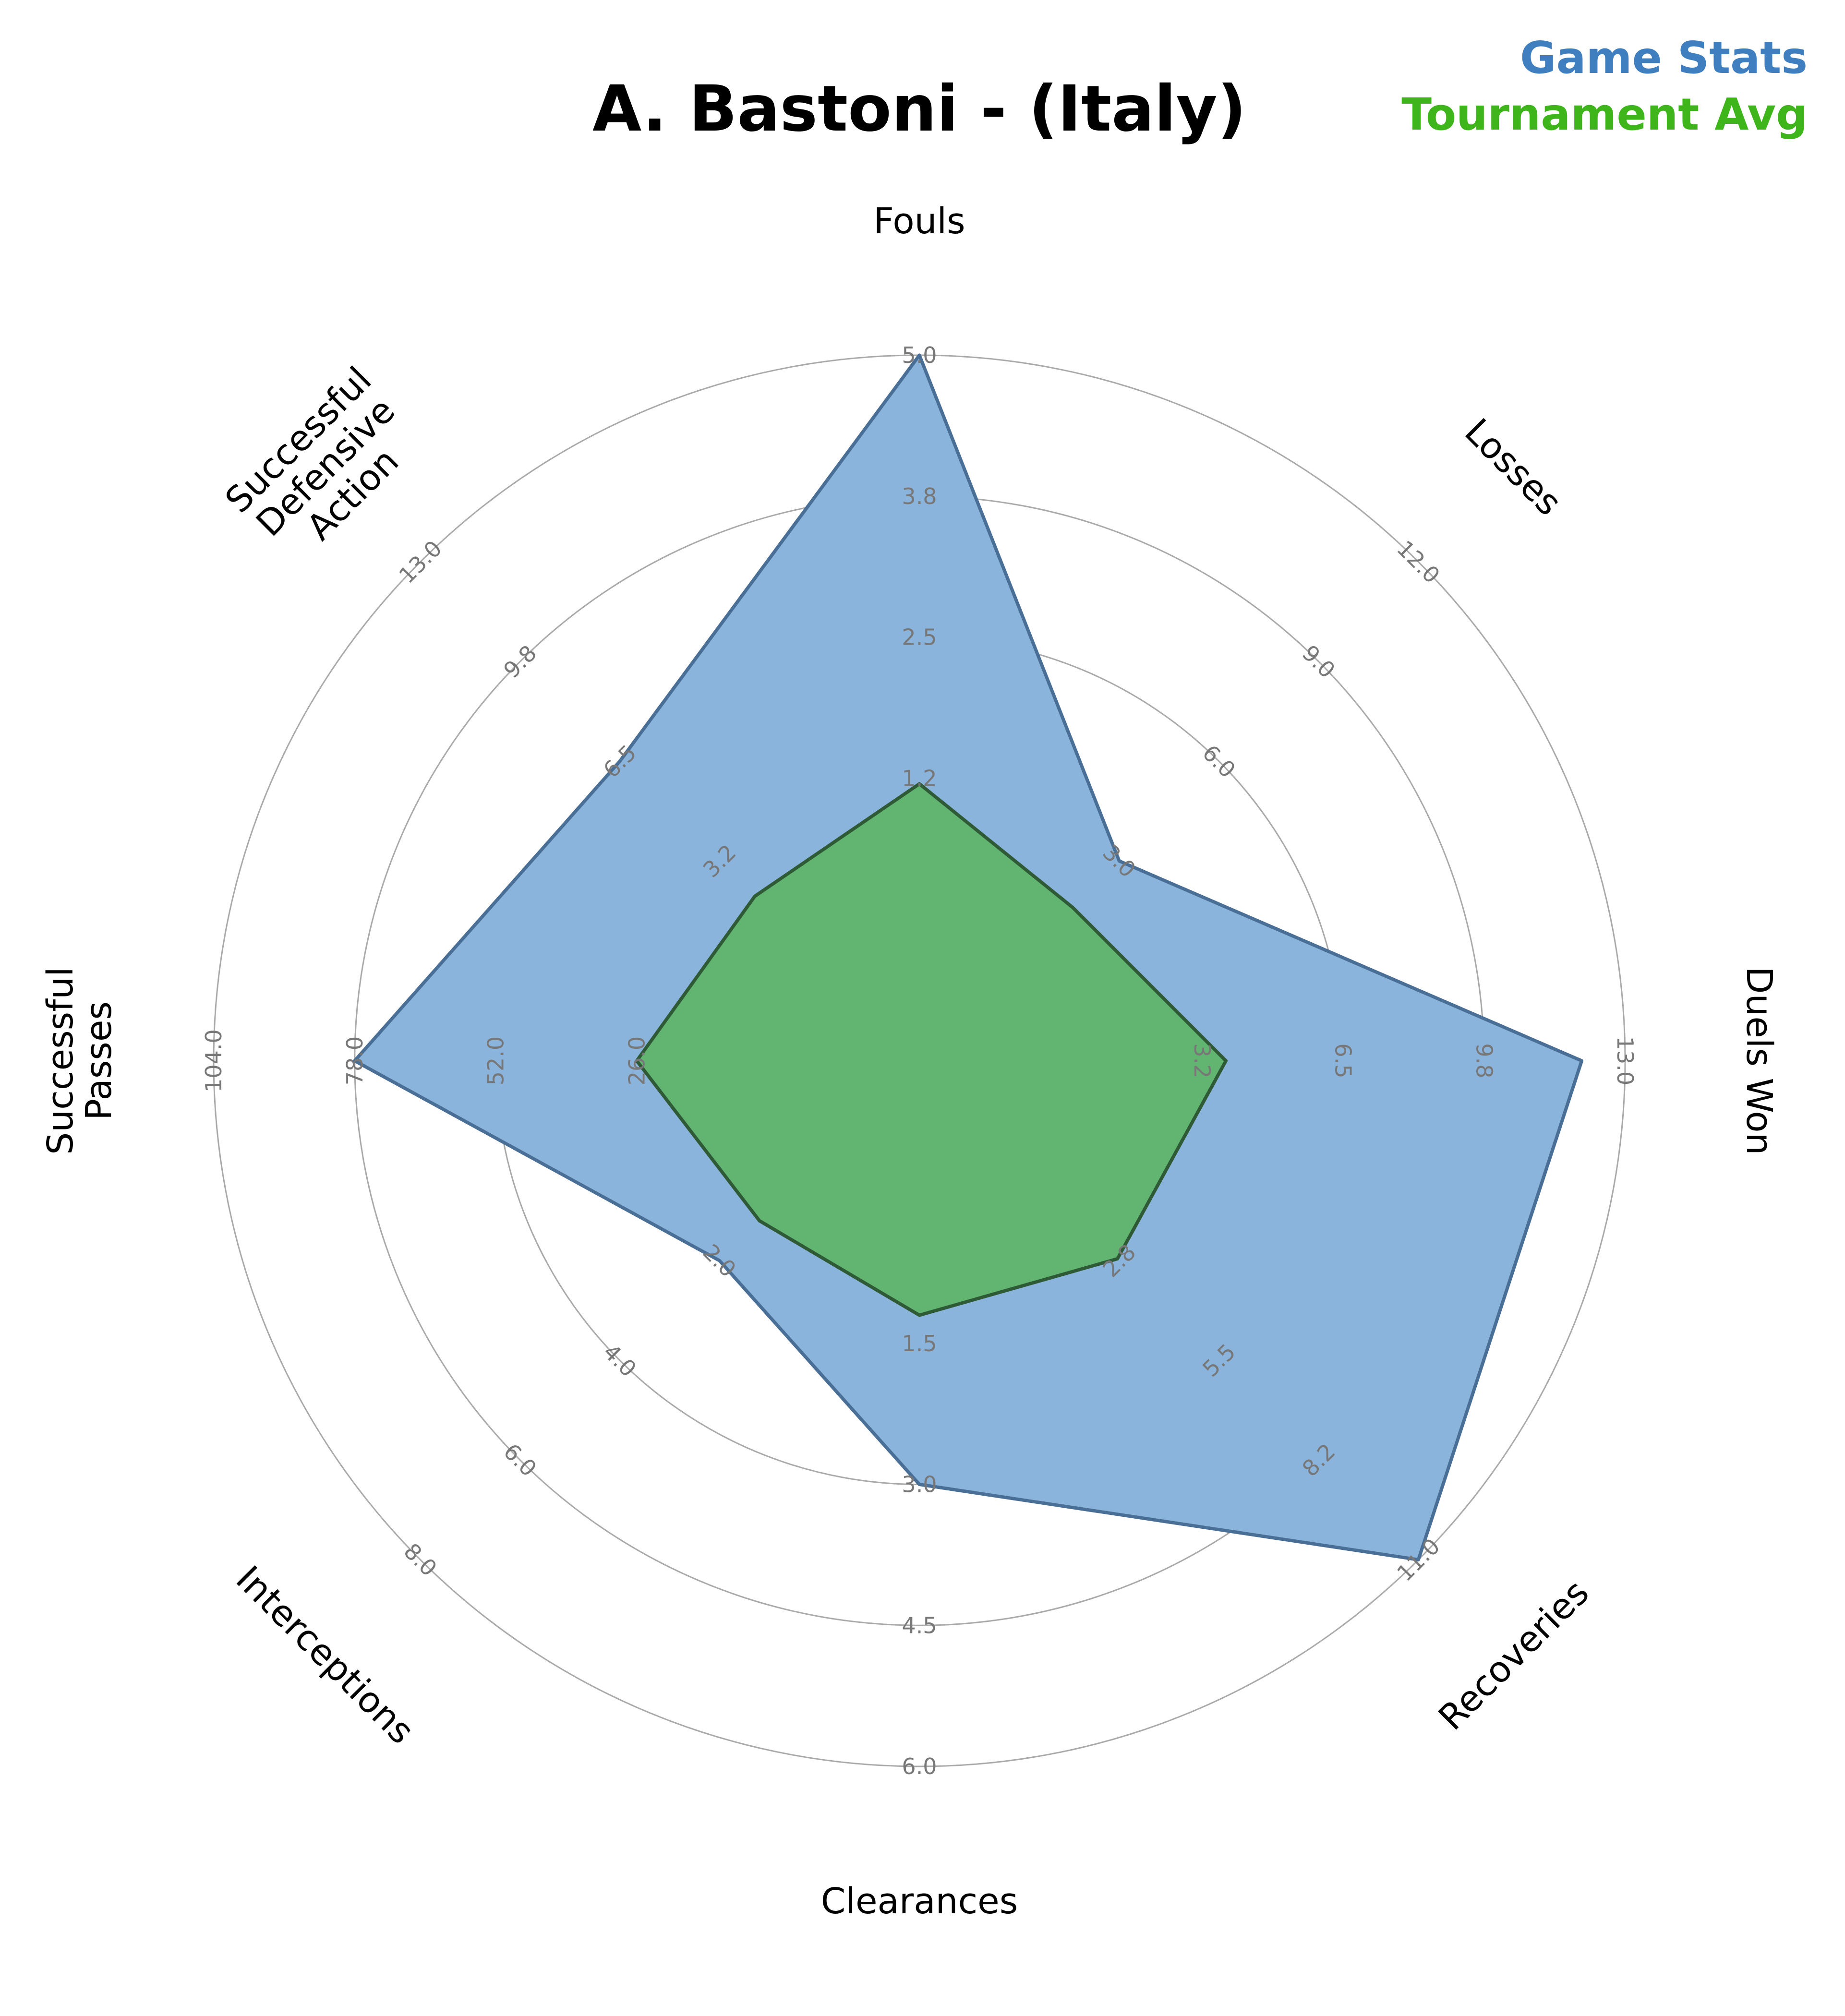  I want to click on axis-label-recoveries: Recoveries, so click(1514, 1655).